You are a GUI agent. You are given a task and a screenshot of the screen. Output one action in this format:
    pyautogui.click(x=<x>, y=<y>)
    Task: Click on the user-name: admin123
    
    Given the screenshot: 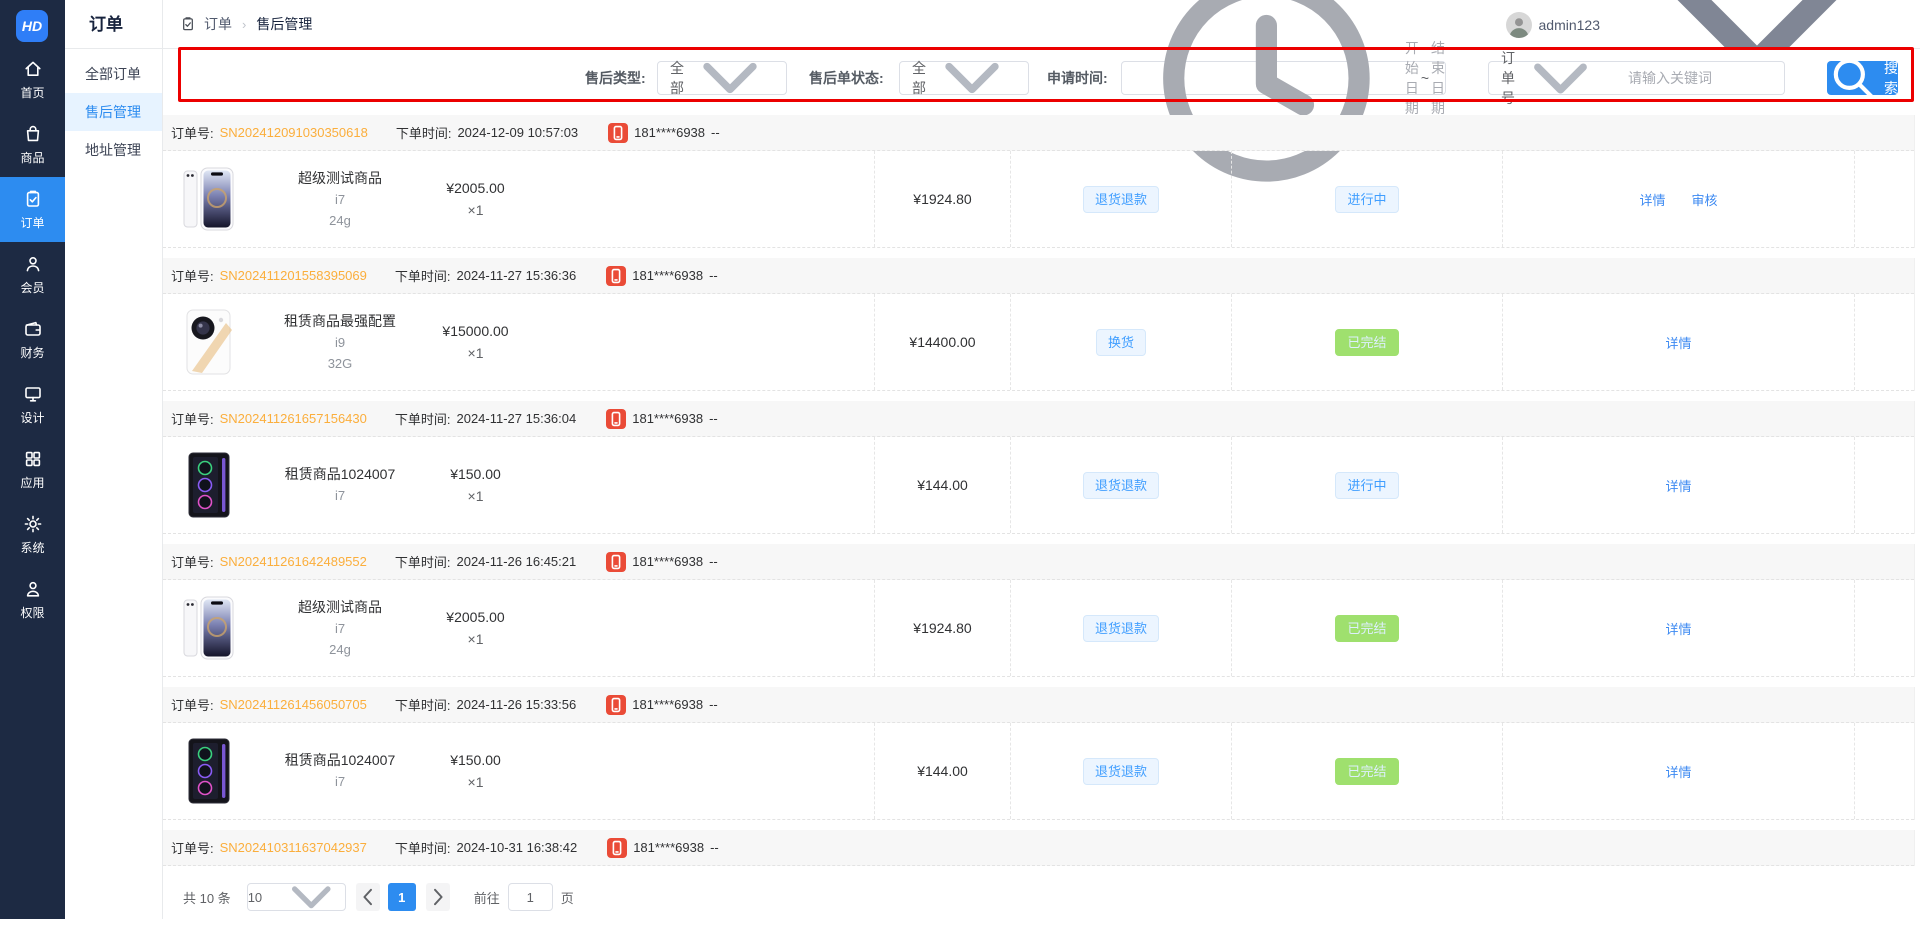 What is the action you would take?
    pyautogui.click(x=1569, y=24)
    